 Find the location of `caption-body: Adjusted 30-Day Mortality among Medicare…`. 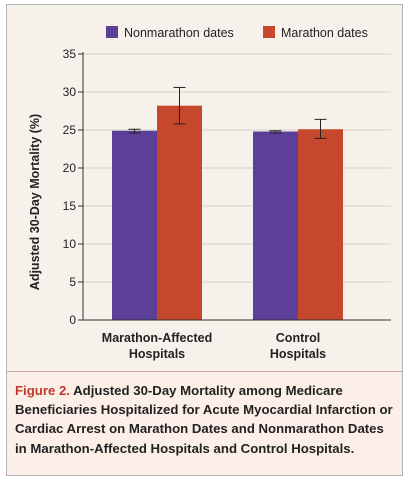

caption-body: Adjusted 30-Day Mortality among Medicare… is located at coordinates (204, 419).